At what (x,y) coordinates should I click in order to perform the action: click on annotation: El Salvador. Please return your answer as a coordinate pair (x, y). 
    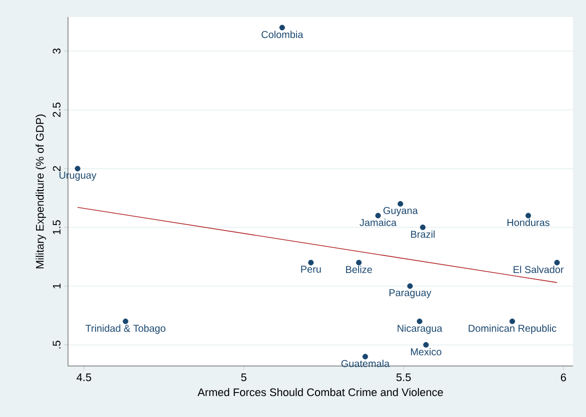
    Looking at the image, I should click on (539, 270).